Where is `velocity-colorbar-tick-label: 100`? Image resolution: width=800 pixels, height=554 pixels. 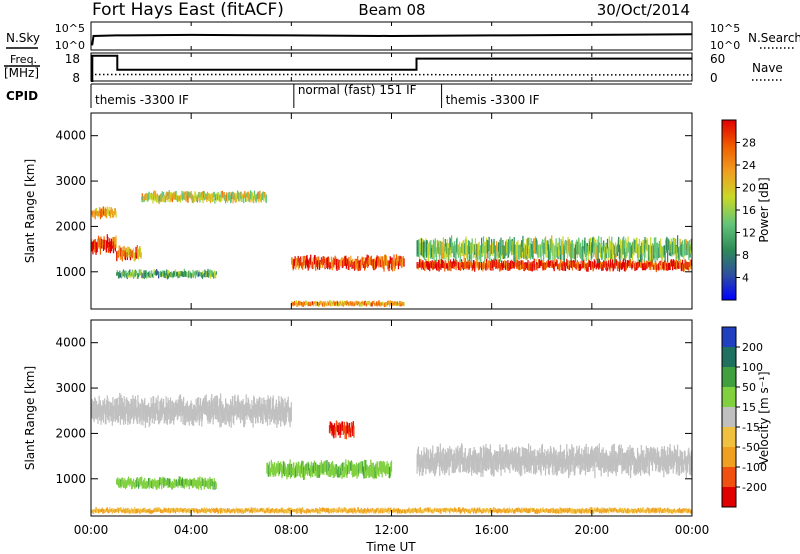
velocity-colorbar-tick-label: 100 is located at coordinates (752, 367).